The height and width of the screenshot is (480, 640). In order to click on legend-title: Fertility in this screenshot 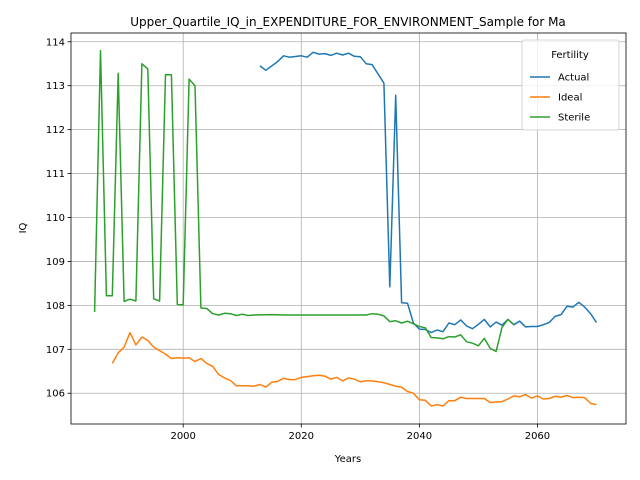, I will do `click(570, 55)`.